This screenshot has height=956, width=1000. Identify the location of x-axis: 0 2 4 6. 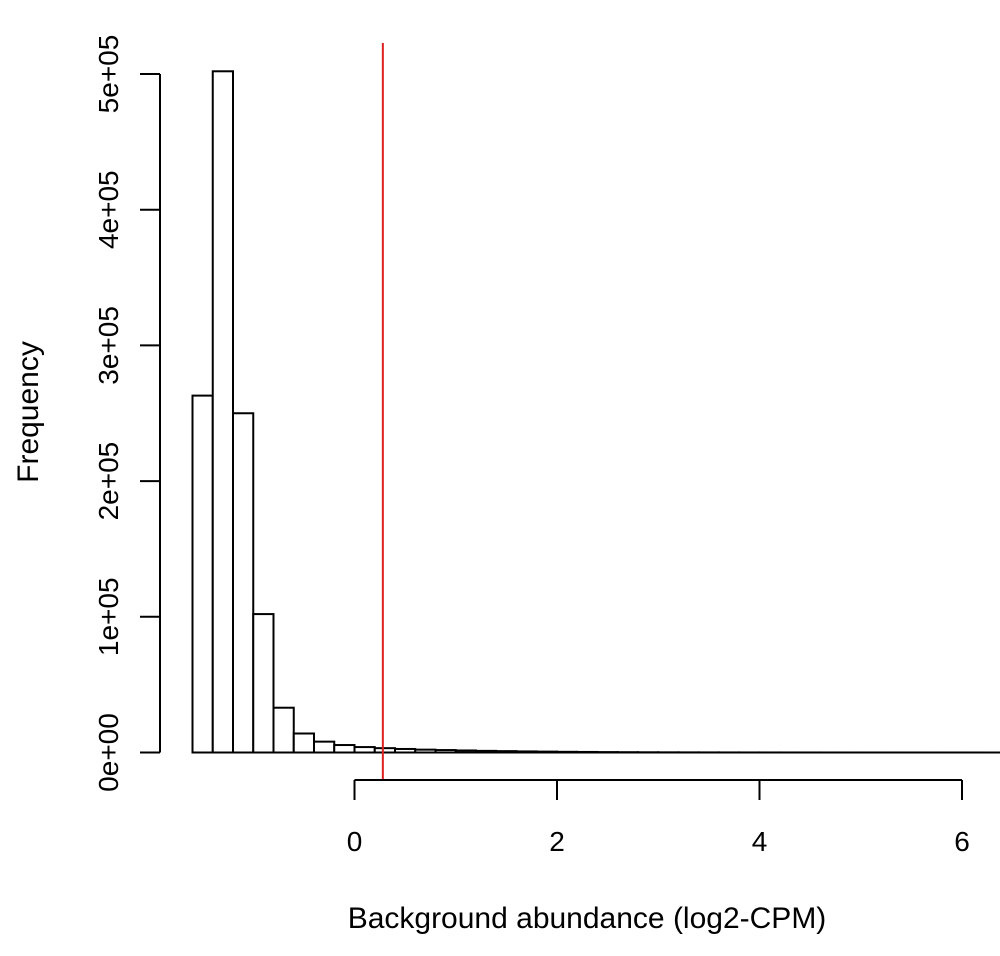
(658, 818).